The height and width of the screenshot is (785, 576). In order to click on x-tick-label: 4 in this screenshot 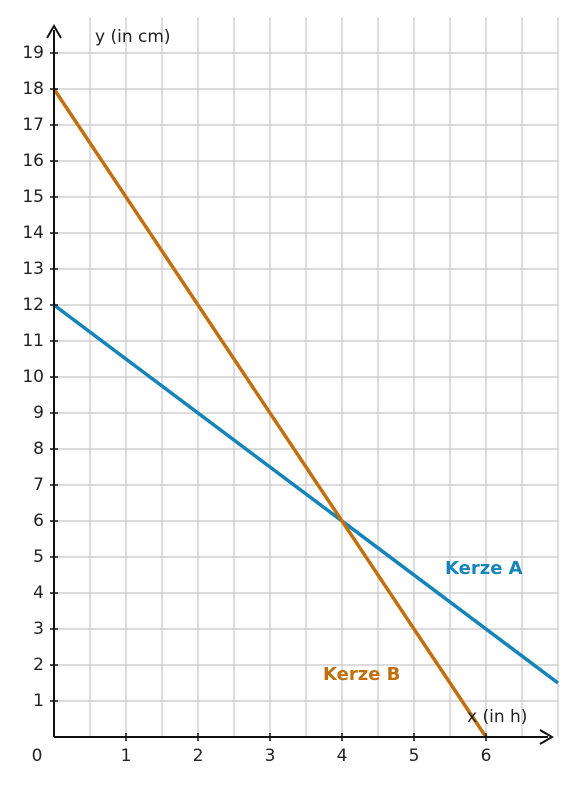, I will do `click(342, 756)`.